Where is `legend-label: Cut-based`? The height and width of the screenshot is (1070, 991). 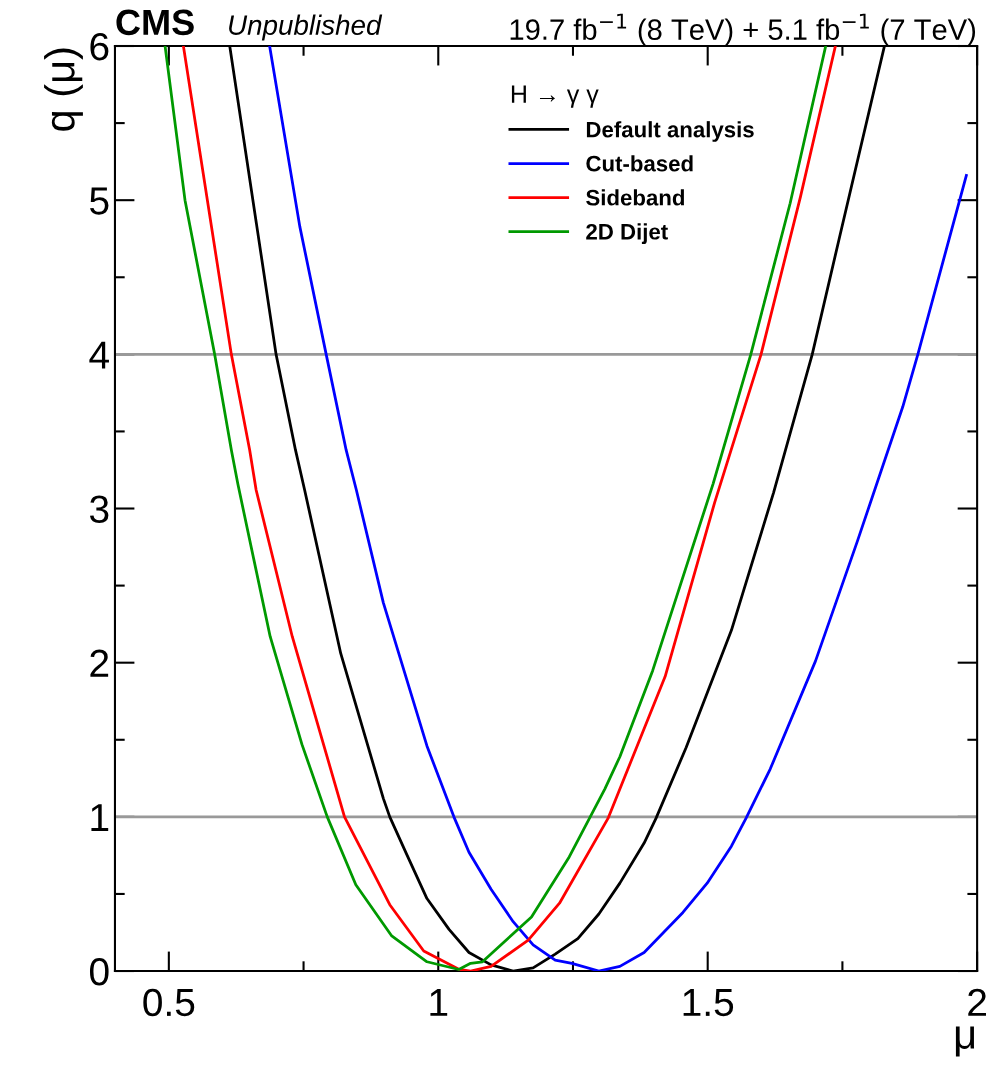 legend-label: Cut-based is located at coordinates (639, 163).